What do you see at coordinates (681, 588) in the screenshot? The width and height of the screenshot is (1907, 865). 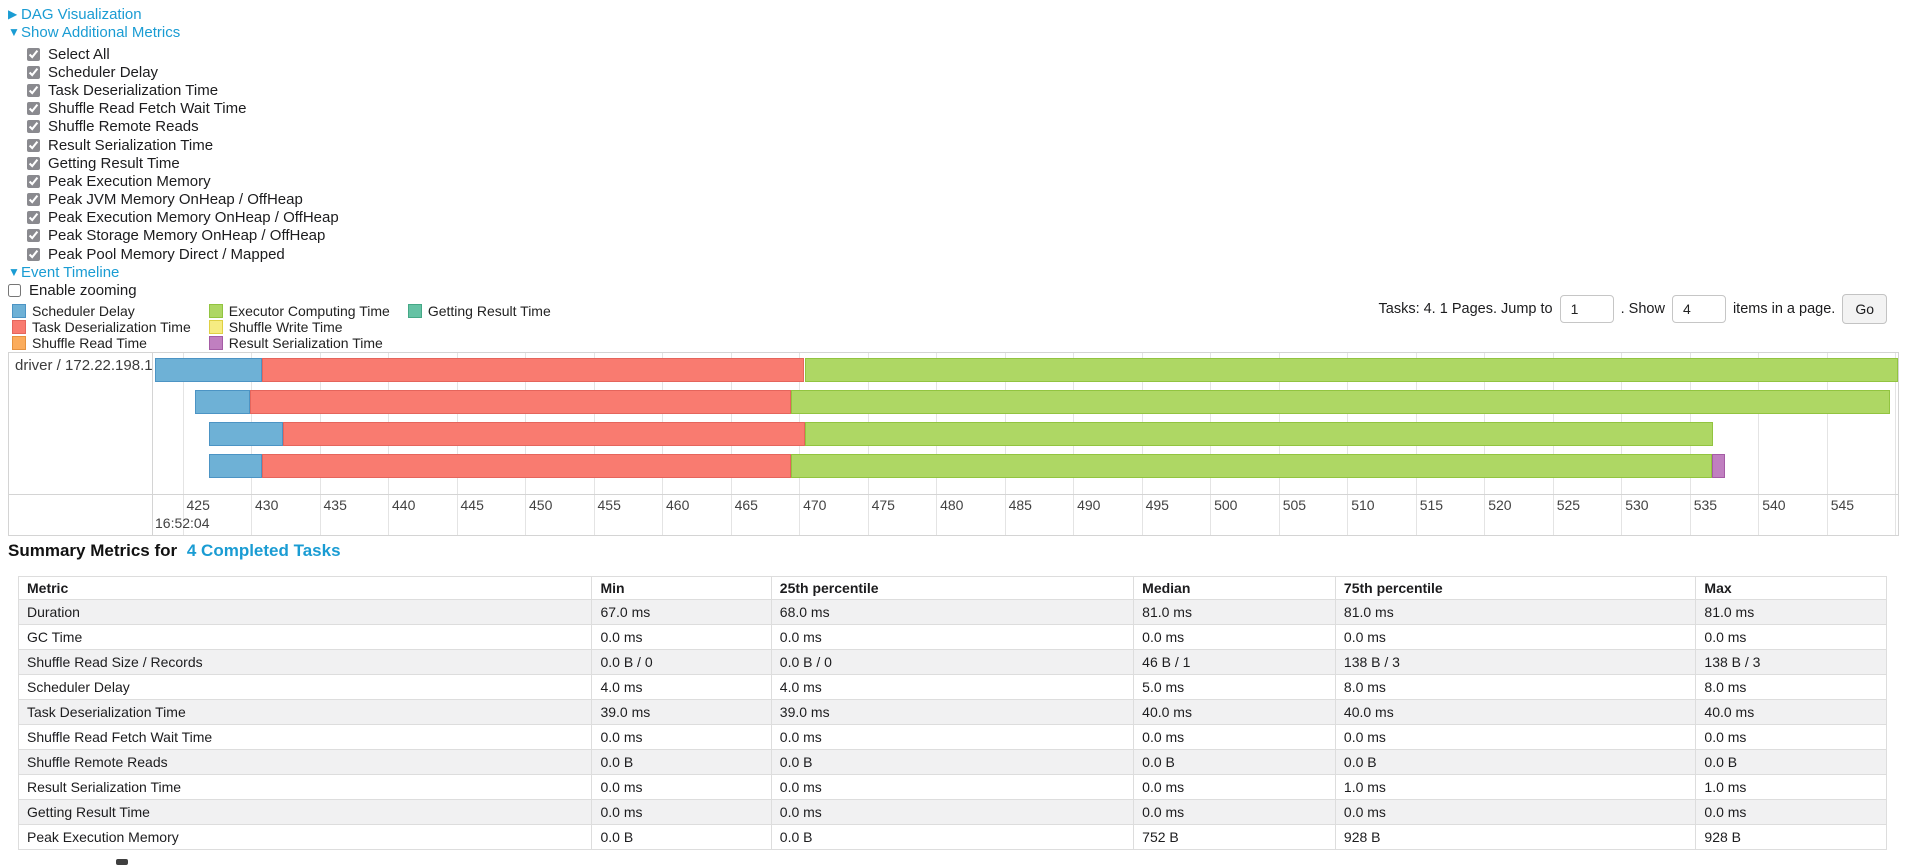 I see `column-header: Min` at bounding box center [681, 588].